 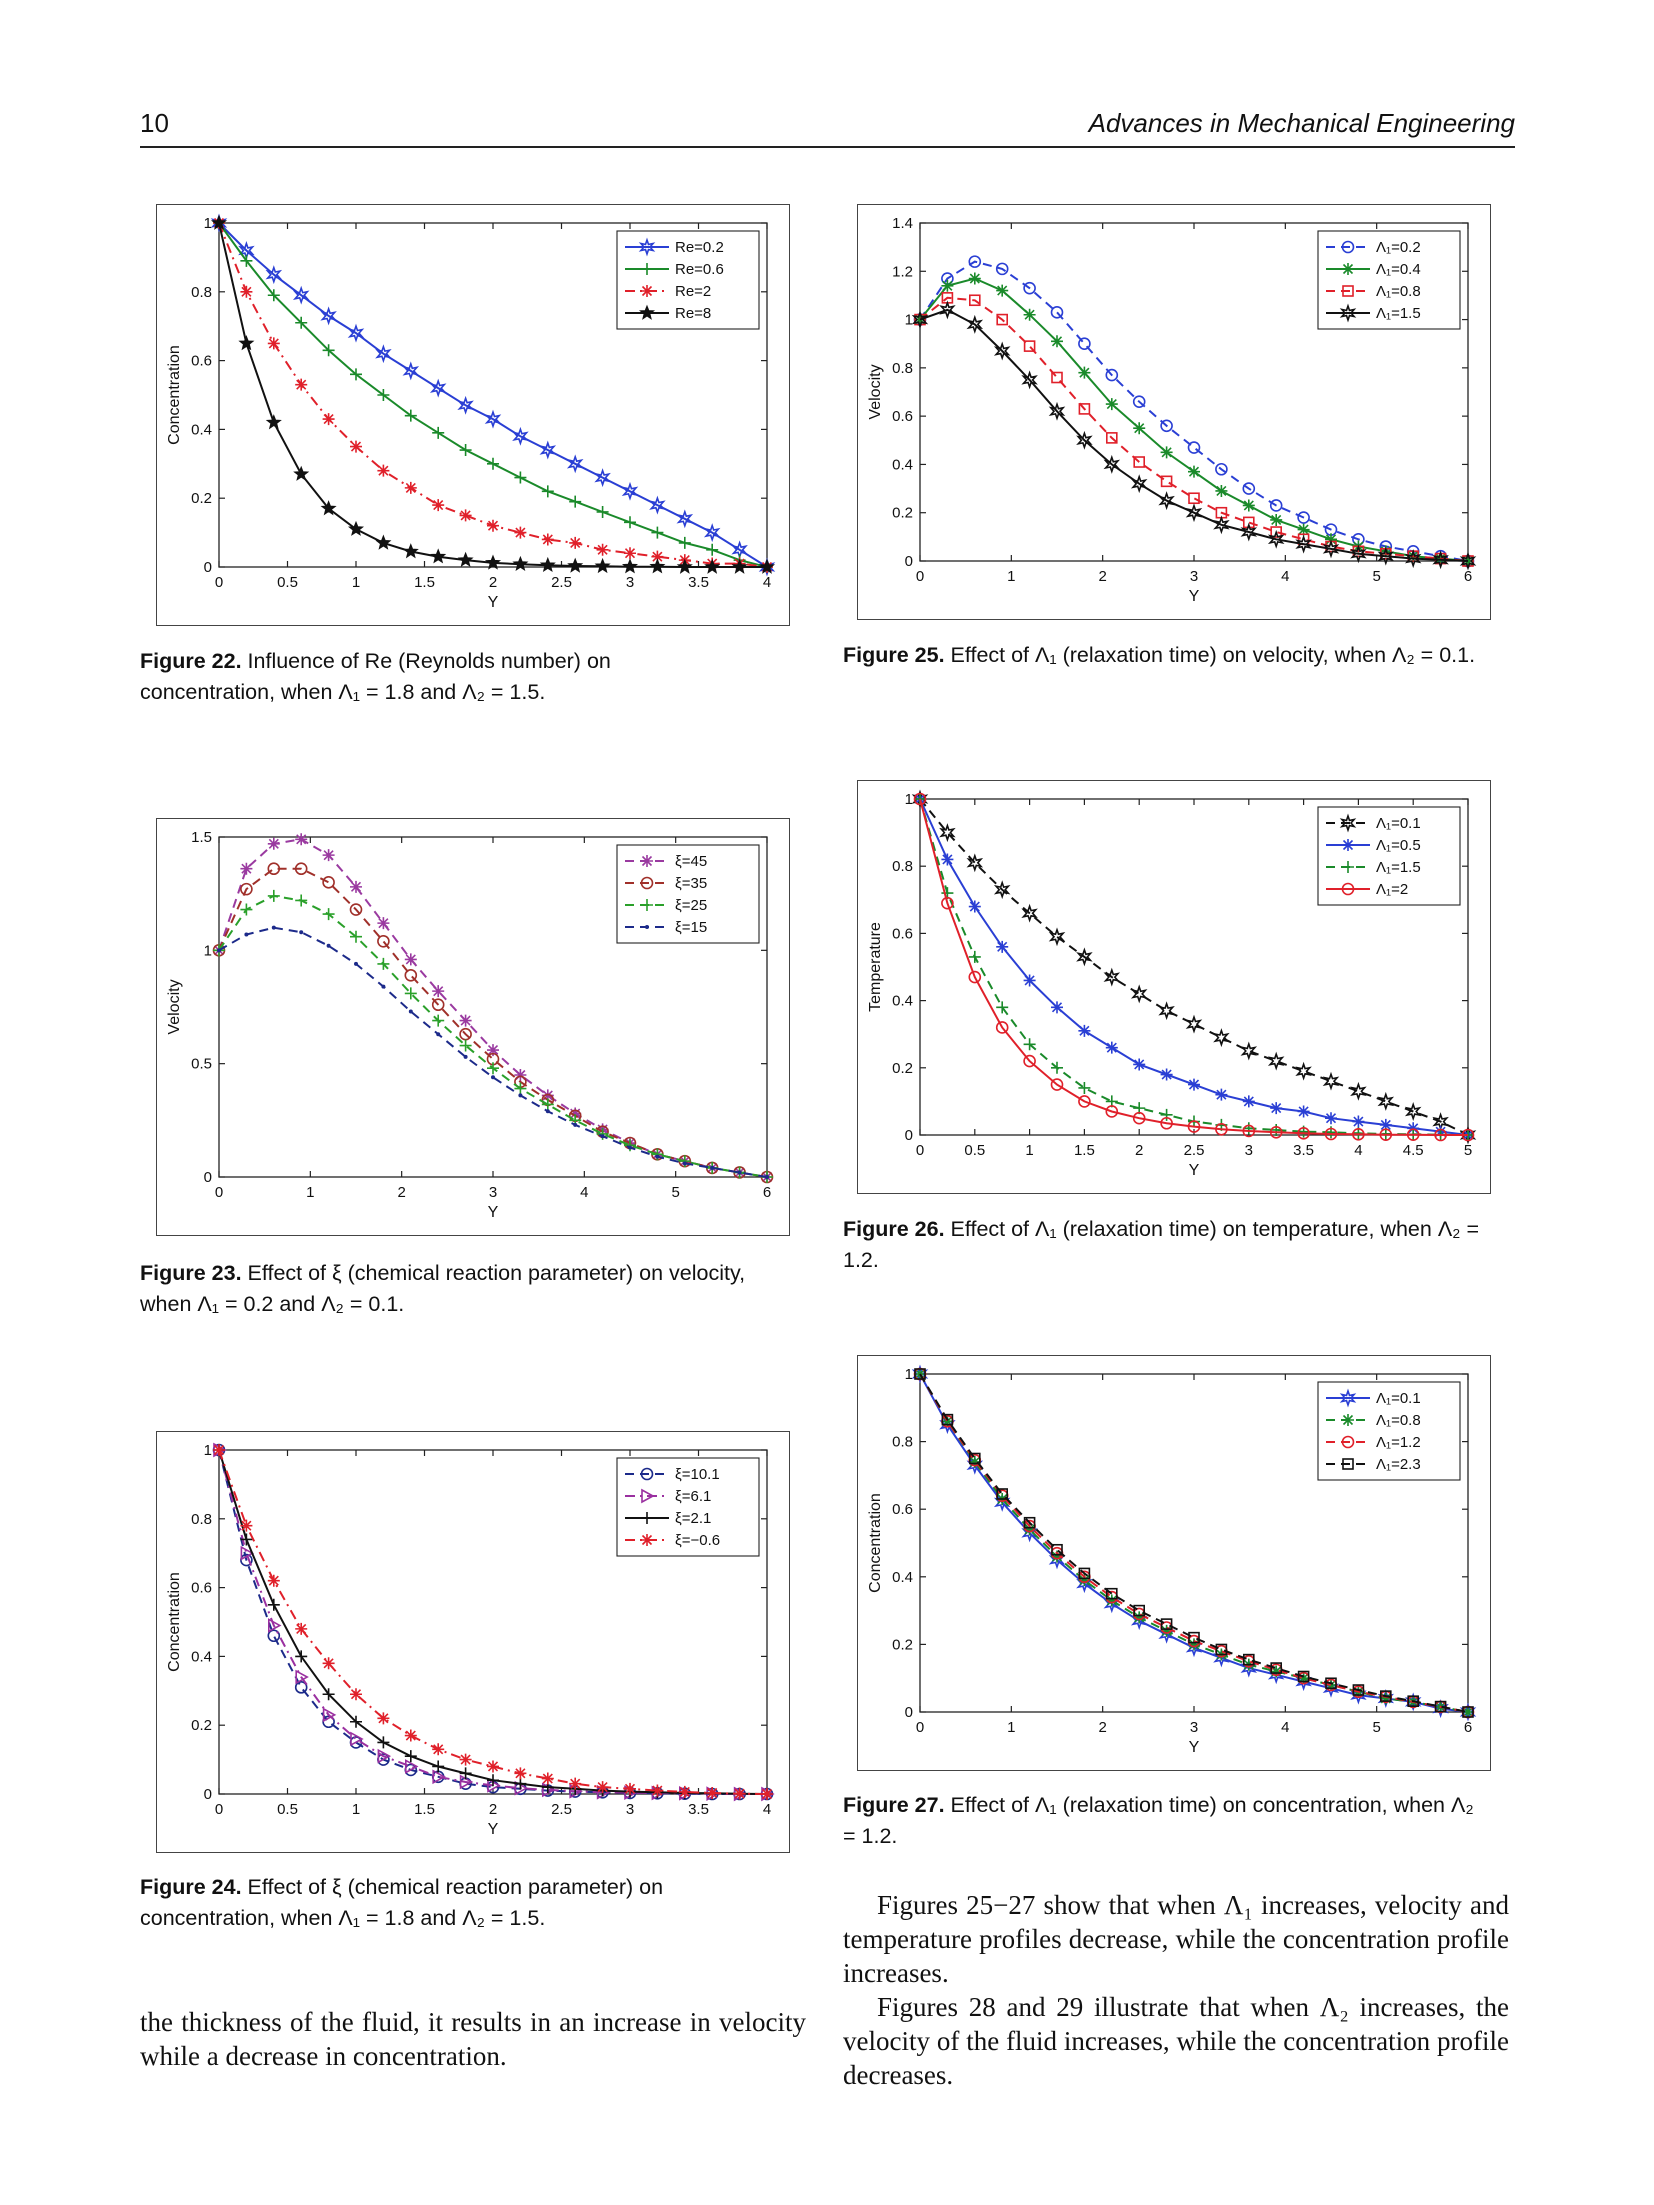 I want to click on legend-label: ξ=25, so click(x=691, y=905).